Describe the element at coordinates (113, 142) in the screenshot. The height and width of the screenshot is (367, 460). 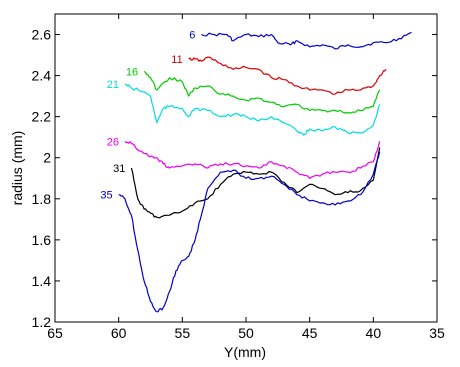
I see `series-label-26: 26` at that location.